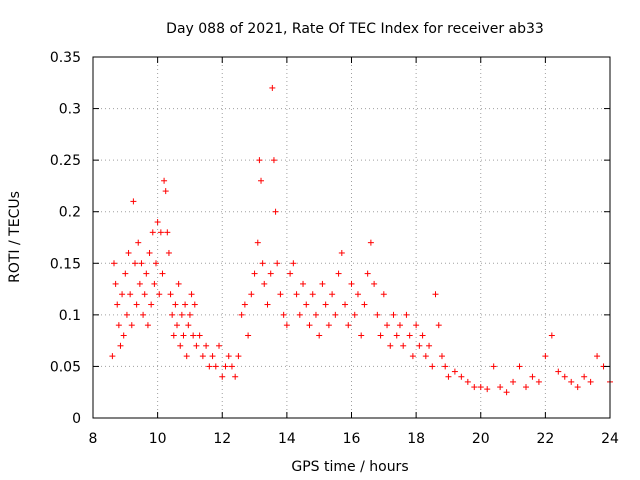 This screenshot has height=480, width=640. What do you see at coordinates (416, 439) in the screenshot?
I see `x-tick-label: 18` at bounding box center [416, 439].